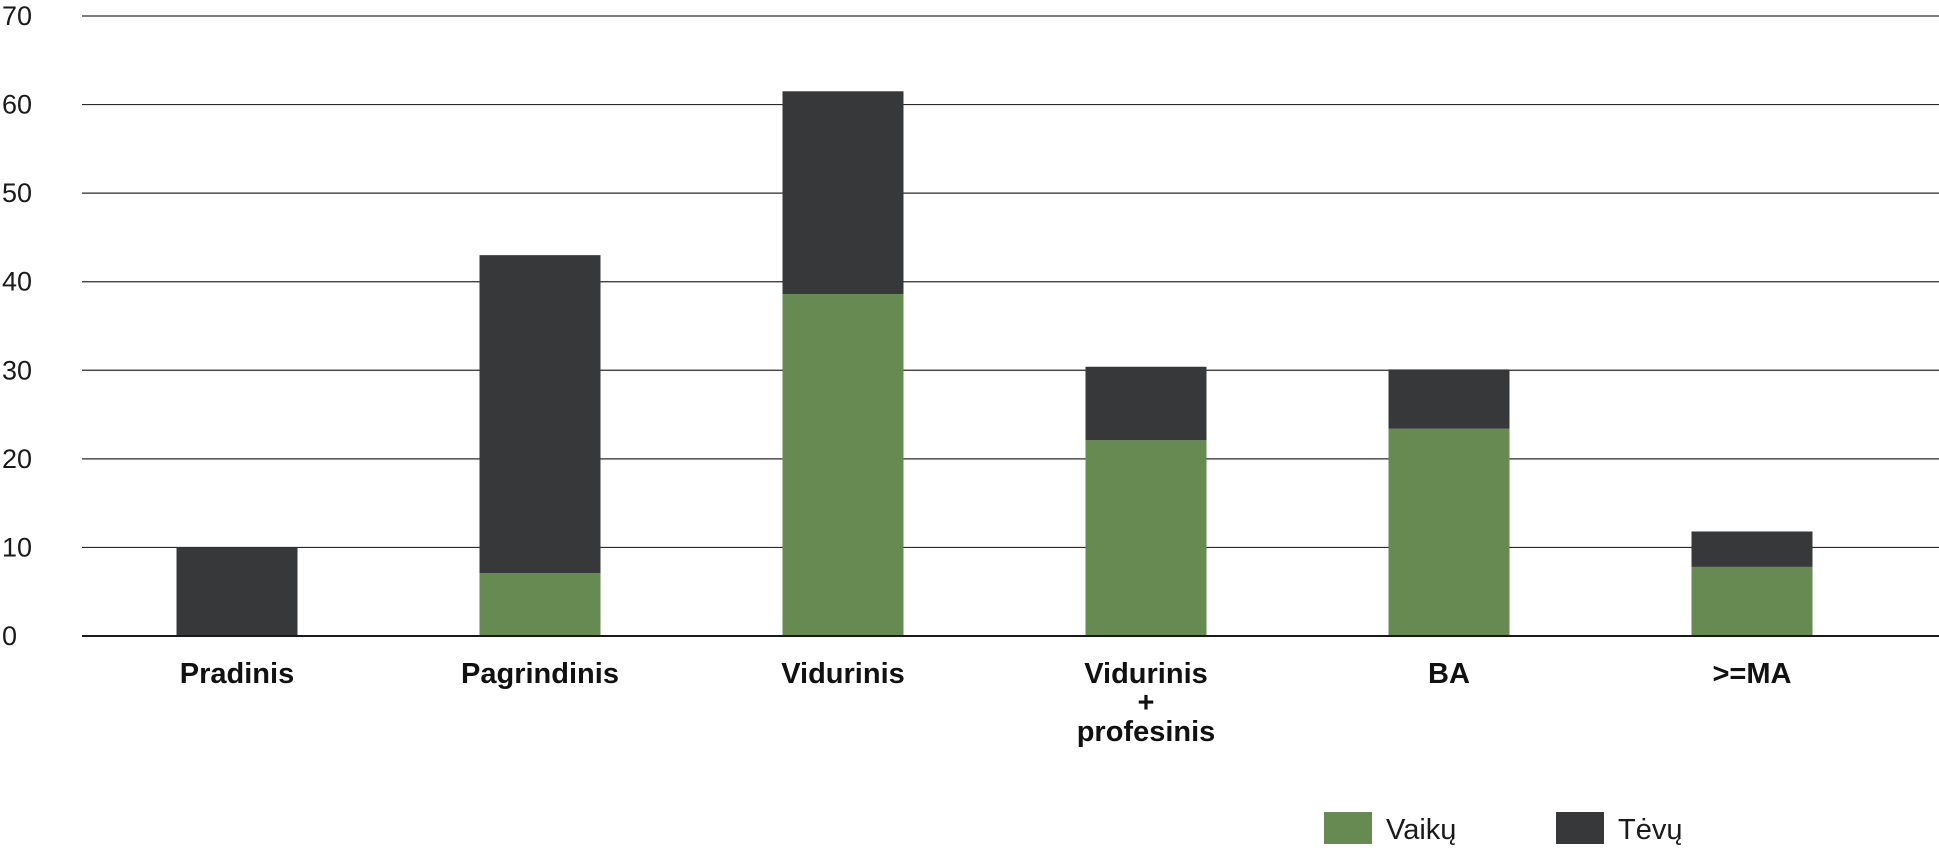  What do you see at coordinates (17, 547) in the screenshot?
I see `y-tick-label: 10` at bounding box center [17, 547].